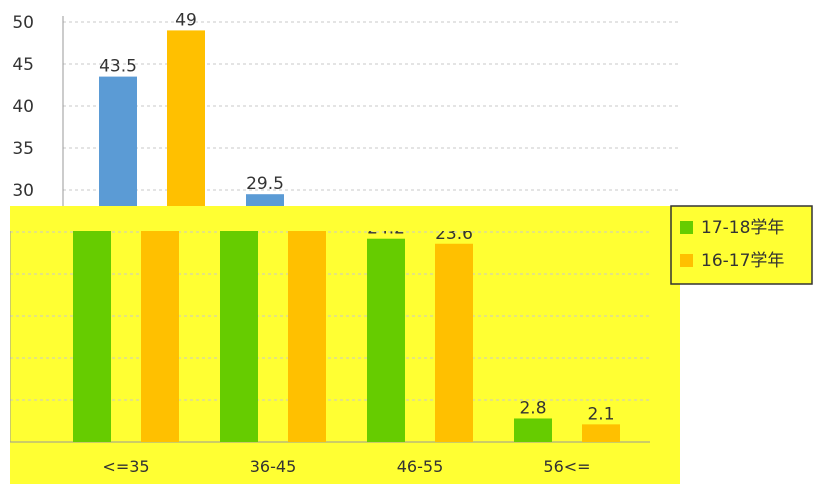  What do you see at coordinates (265, 184) in the screenshot?
I see `top-data-label: 29.5` at bounding box center [265, 184].